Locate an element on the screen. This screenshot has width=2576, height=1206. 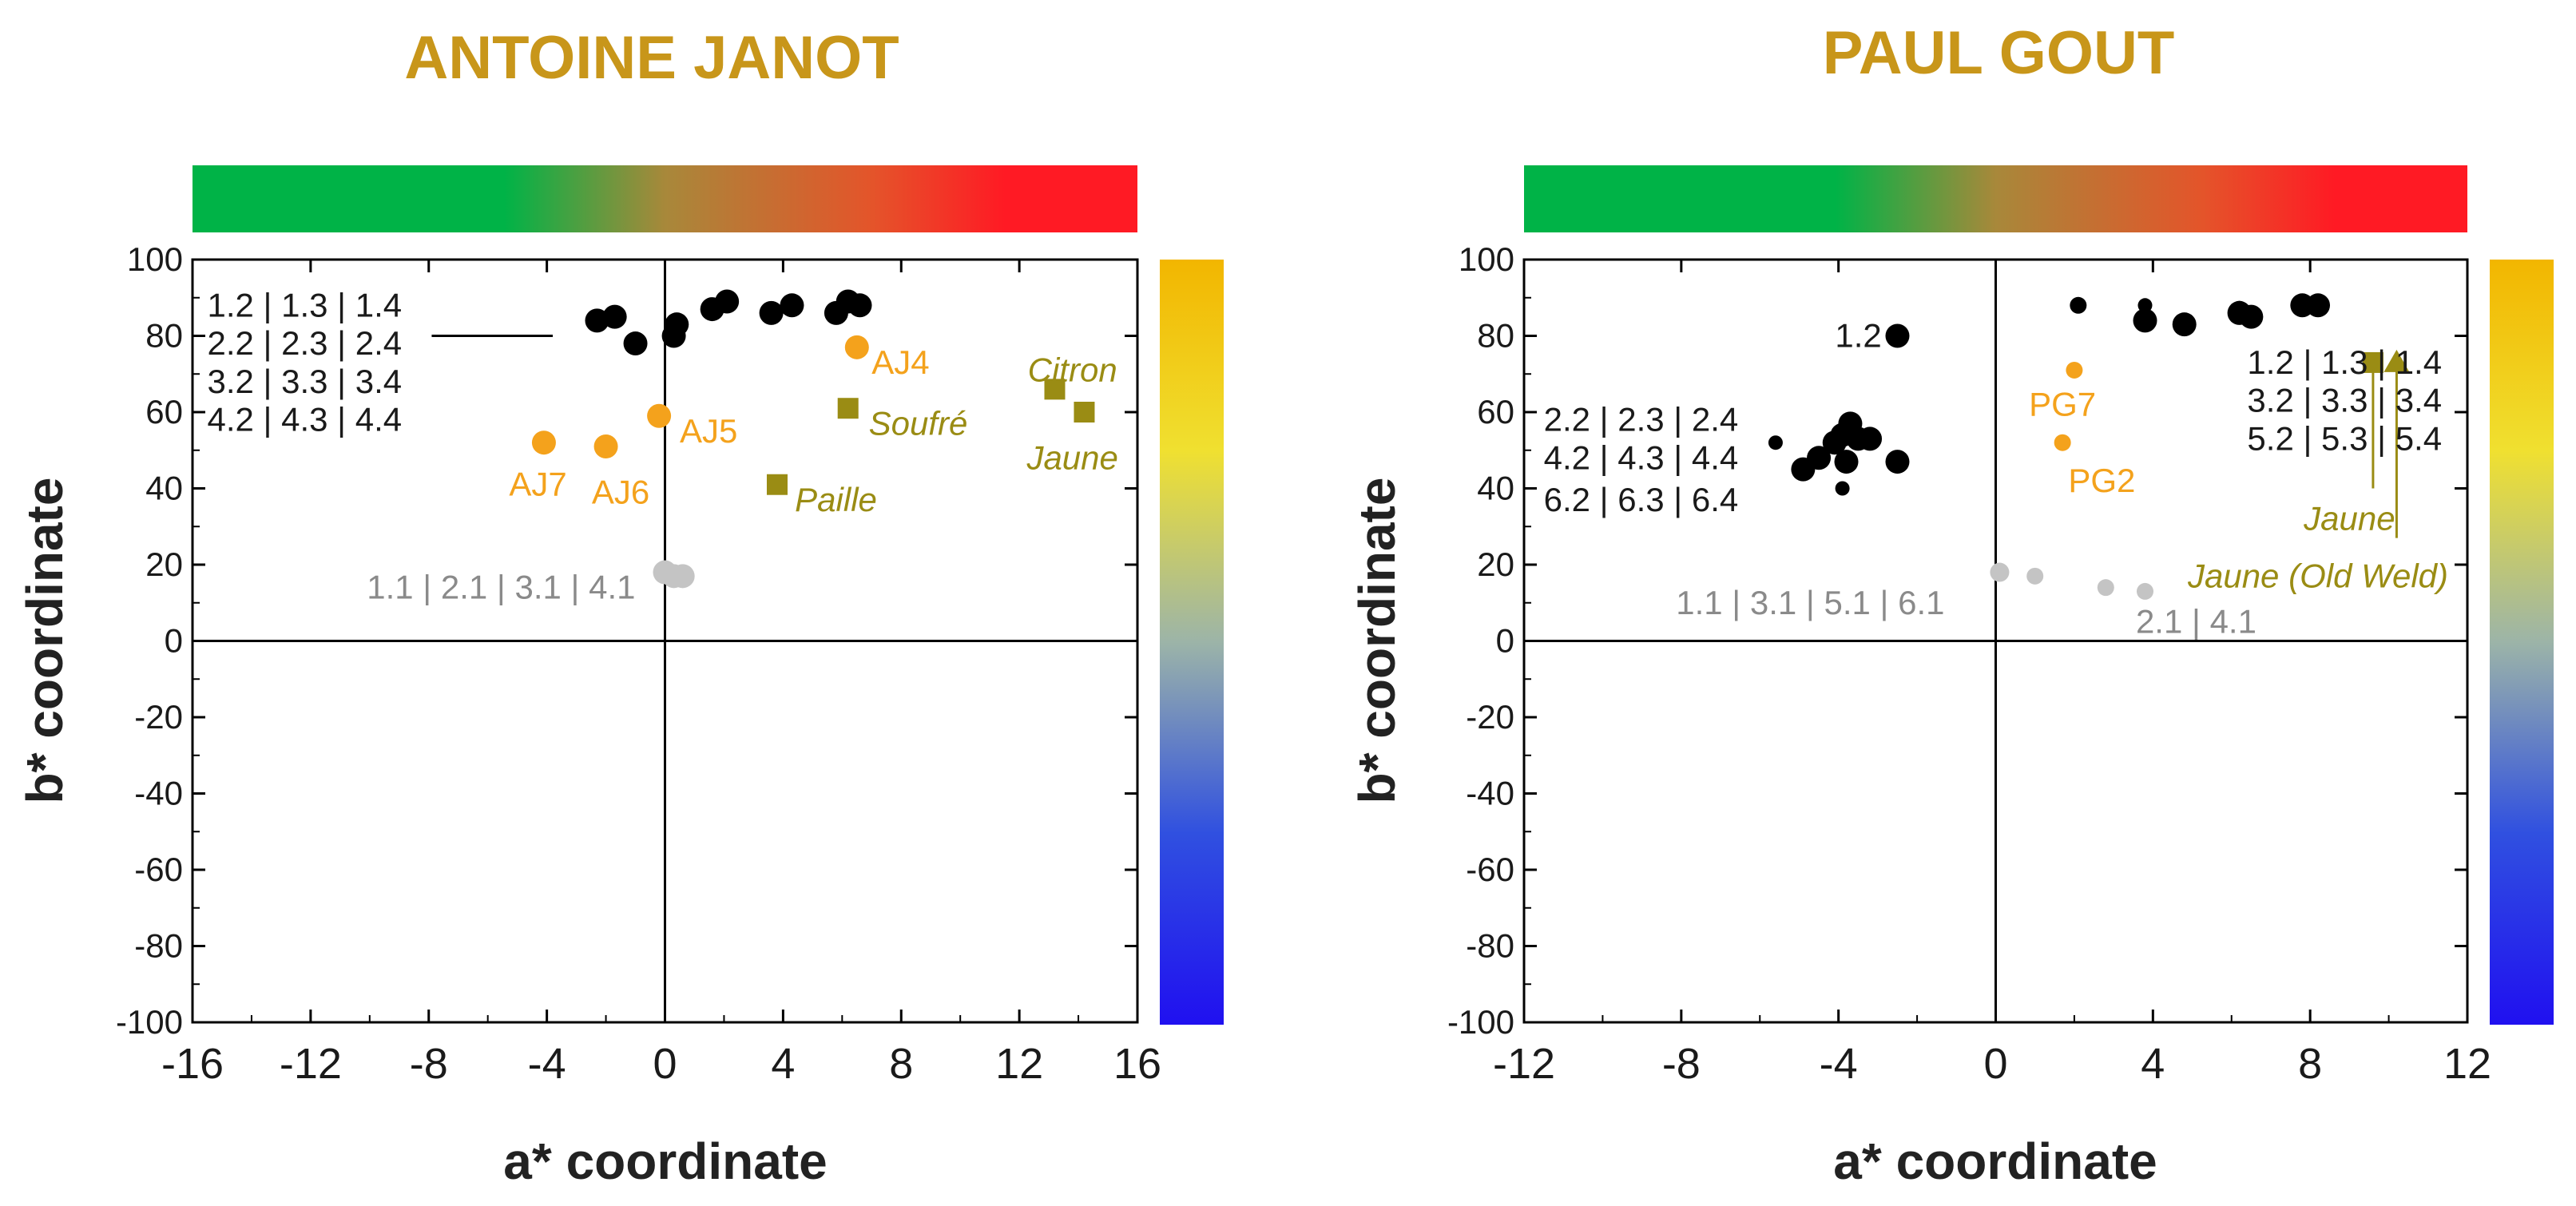
annotation-label: Paille is located at coordinates (836, 499).